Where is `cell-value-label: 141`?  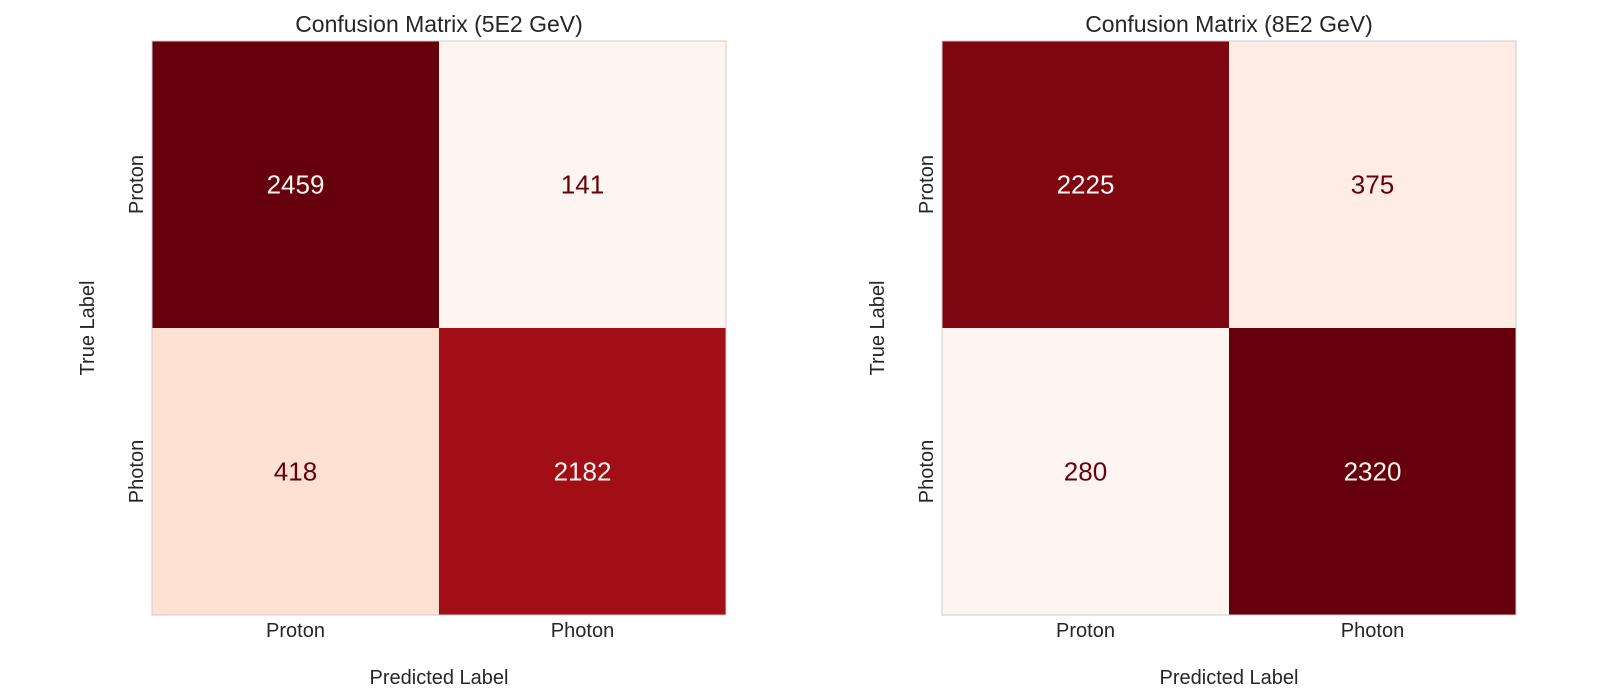
cell-value-label: 141 is located at coordinates (582, 185).